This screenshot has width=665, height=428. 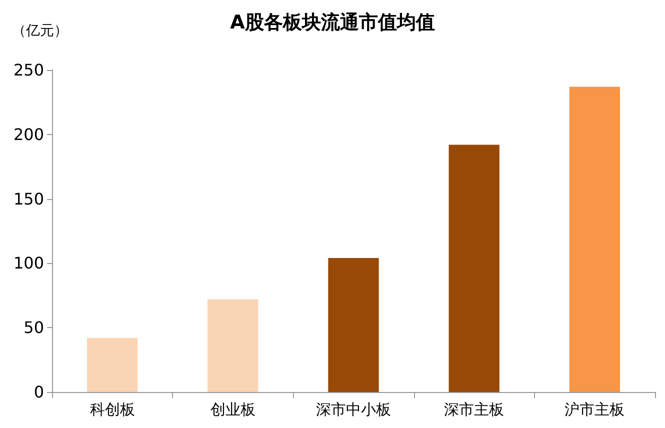 What do you see at coordinates (39, 392) in the screenshot?
I see `y-tick-label: 0` at bounding box center [39, 392].